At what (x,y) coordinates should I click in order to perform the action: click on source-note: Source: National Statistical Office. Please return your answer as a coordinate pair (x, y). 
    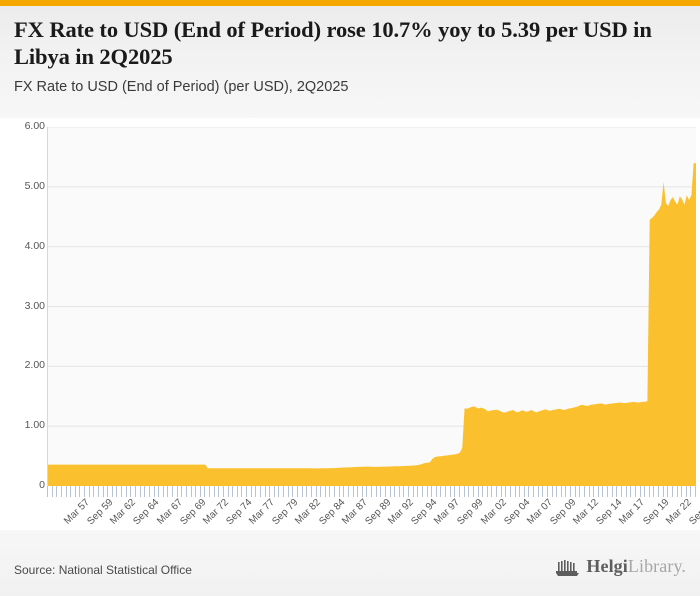
    Looking at the image, I should click on (103, 570).